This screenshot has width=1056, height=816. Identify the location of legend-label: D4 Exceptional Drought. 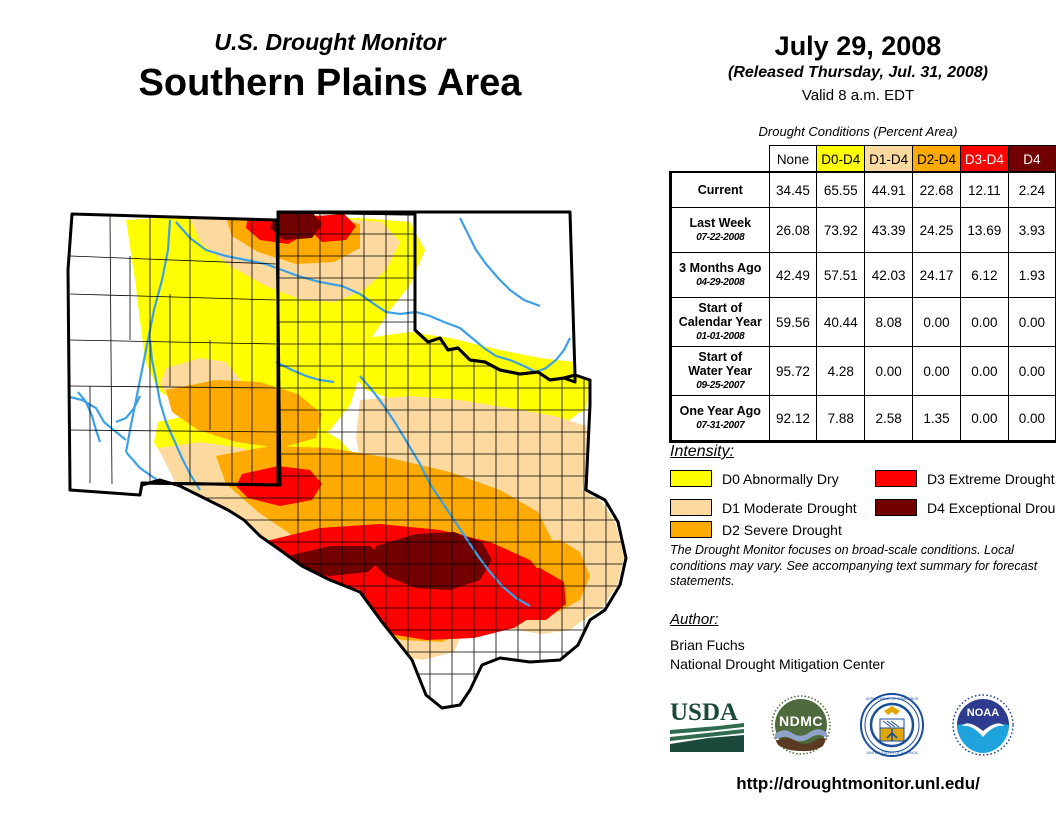
(991, 507).